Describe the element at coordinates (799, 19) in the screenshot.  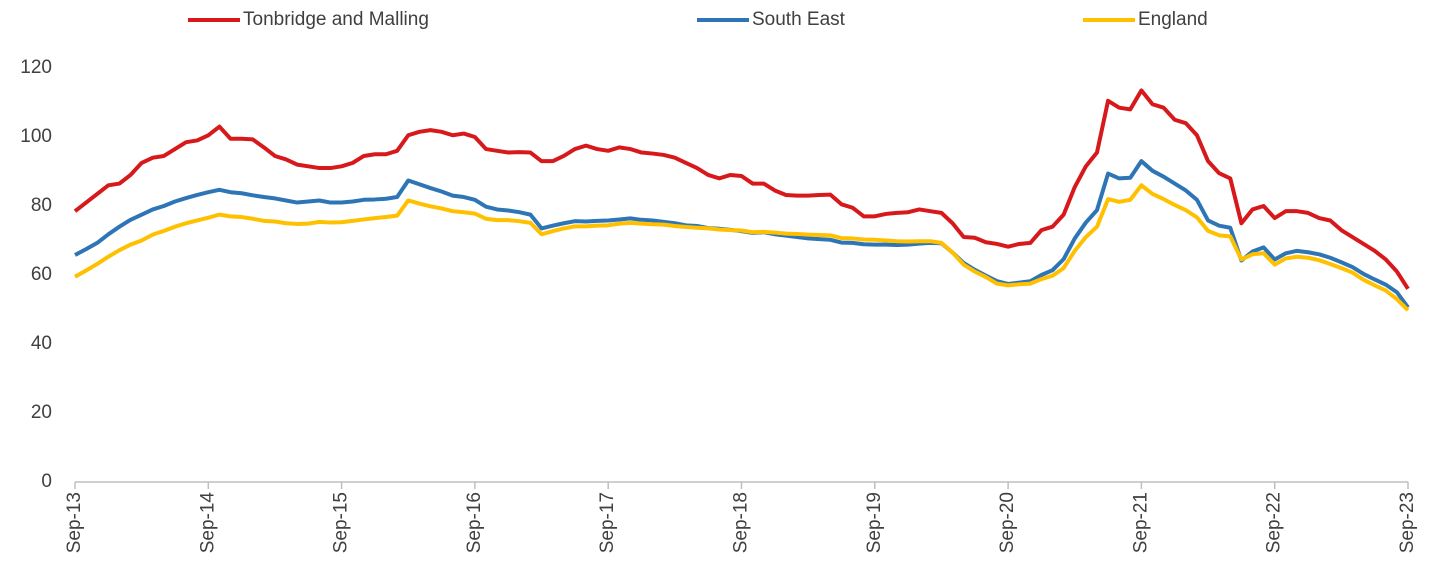
I see `legend-label: South East` at that location.